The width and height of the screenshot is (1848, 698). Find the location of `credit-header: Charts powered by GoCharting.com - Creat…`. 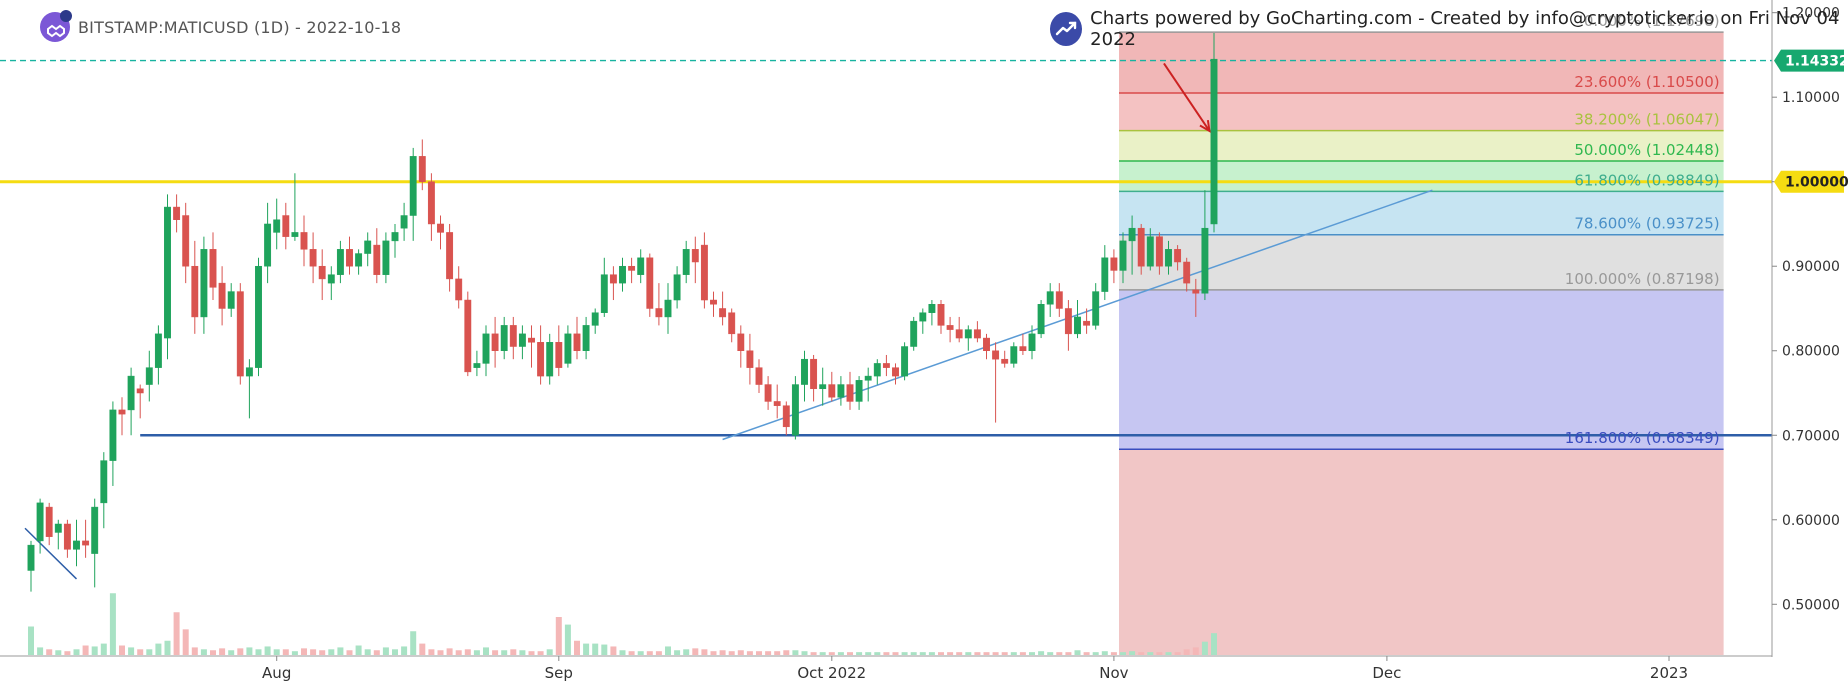

credit-header: Charts powered by GoCharting.com - Creat… is located at coordinates (1449, 29).